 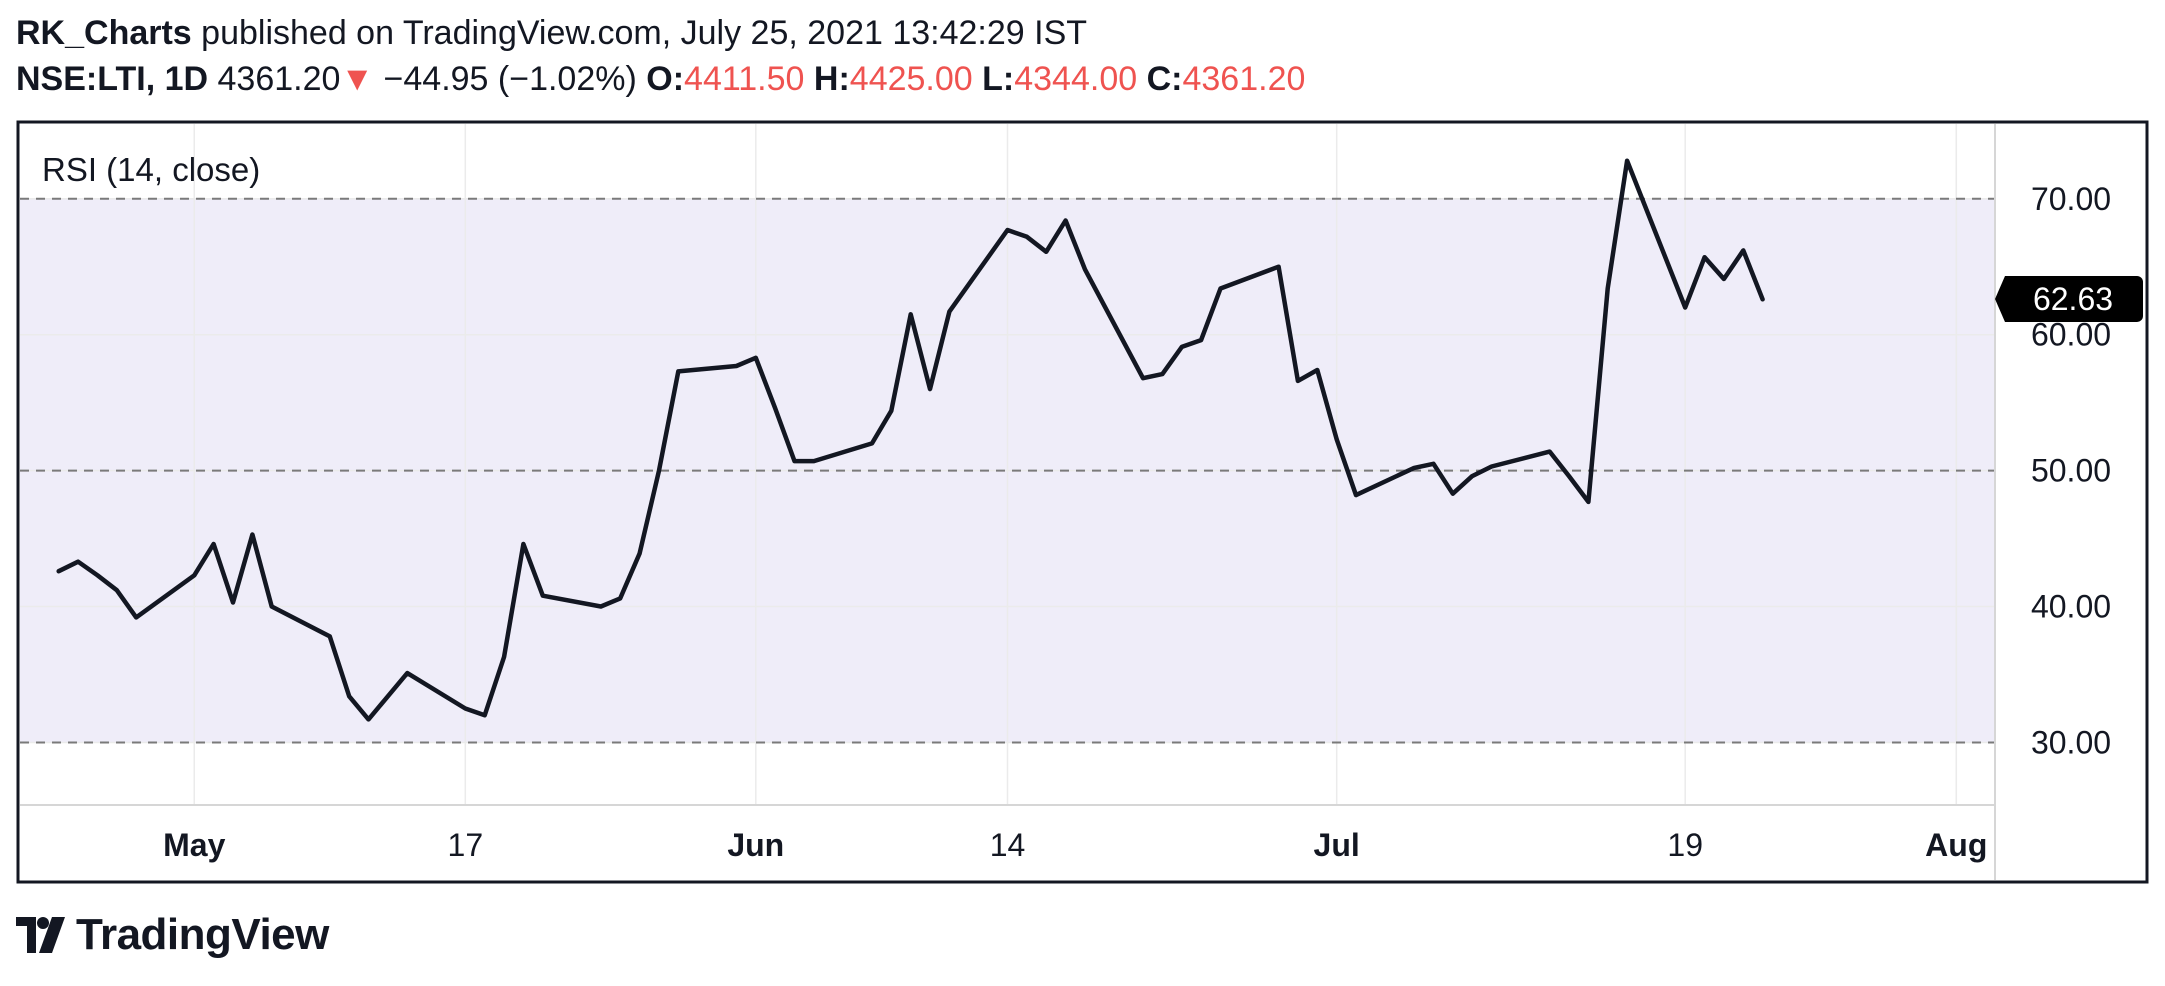 I want to click on open-label: O:, so click(x=665, y=79).